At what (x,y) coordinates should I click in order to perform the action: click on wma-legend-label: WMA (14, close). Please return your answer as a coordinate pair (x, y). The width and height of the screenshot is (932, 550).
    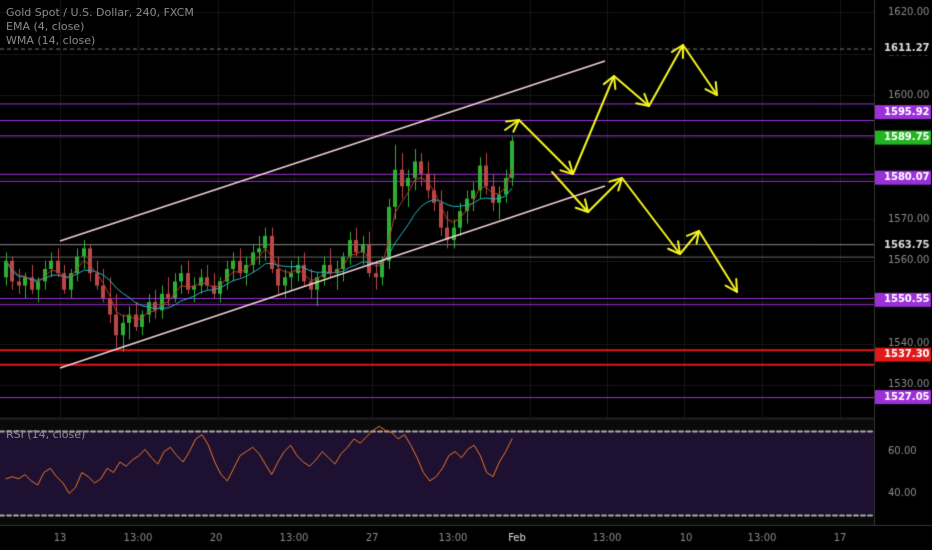
    Looking at the image, I should click on (51, 40).